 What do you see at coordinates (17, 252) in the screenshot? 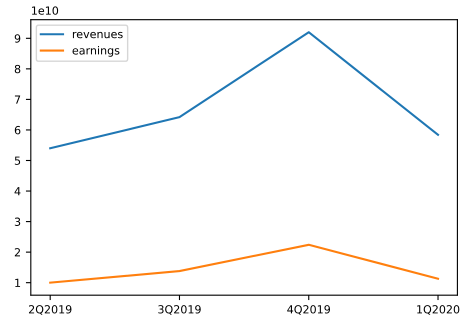
I see `y-tick-label: 2` at bounding box center [17, 252].